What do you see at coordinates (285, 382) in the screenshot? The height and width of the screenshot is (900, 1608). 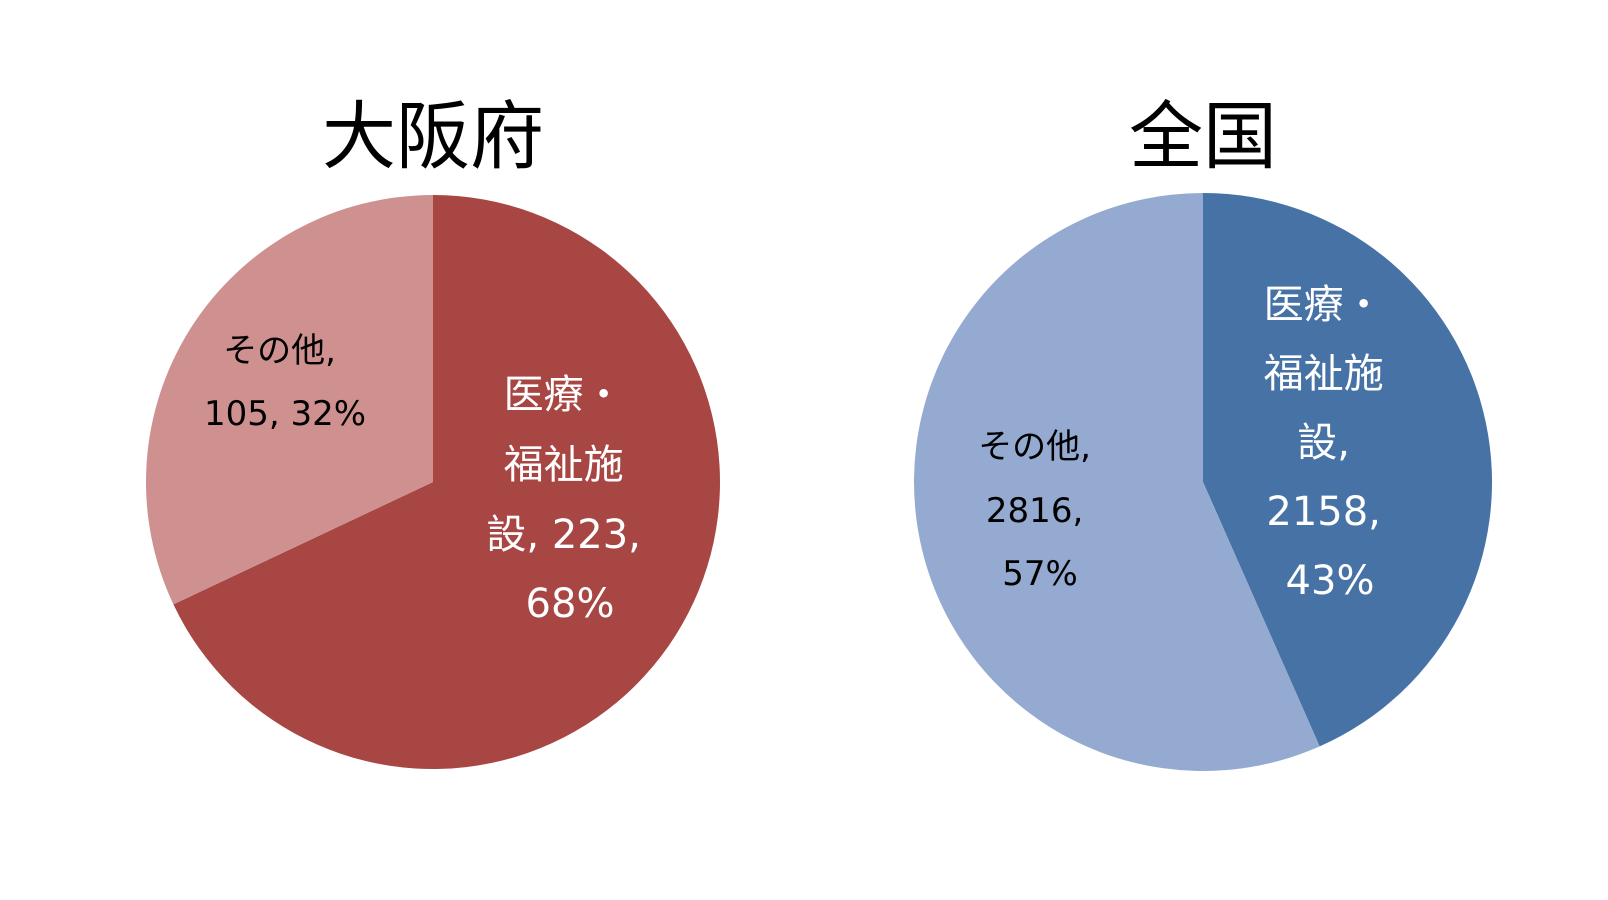 I see `slice-label-osaka-other: その他, 105, 32%` at bounding box center [285, 382].